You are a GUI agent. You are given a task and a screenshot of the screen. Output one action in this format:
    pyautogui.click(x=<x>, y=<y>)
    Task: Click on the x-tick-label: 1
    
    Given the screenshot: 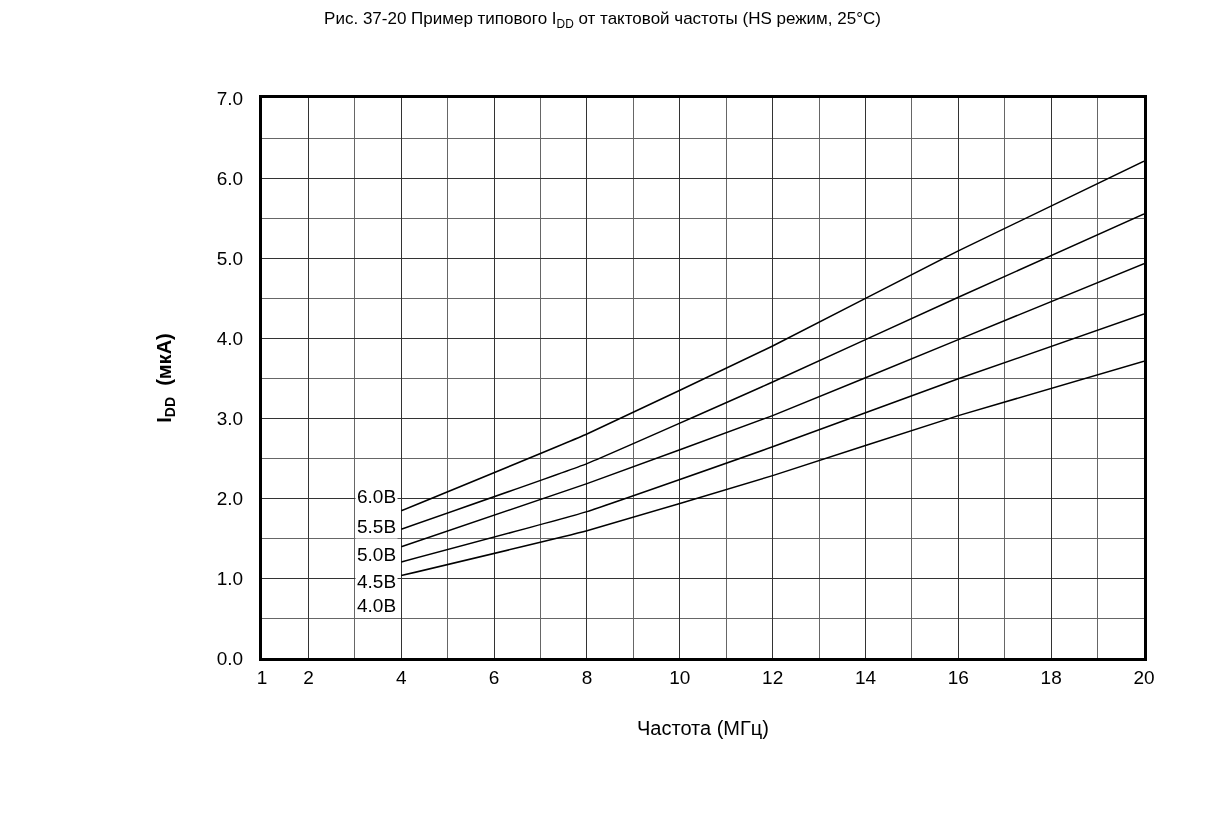 What is the action you would take?
    pyautogui.click(x=262, y=677)
    